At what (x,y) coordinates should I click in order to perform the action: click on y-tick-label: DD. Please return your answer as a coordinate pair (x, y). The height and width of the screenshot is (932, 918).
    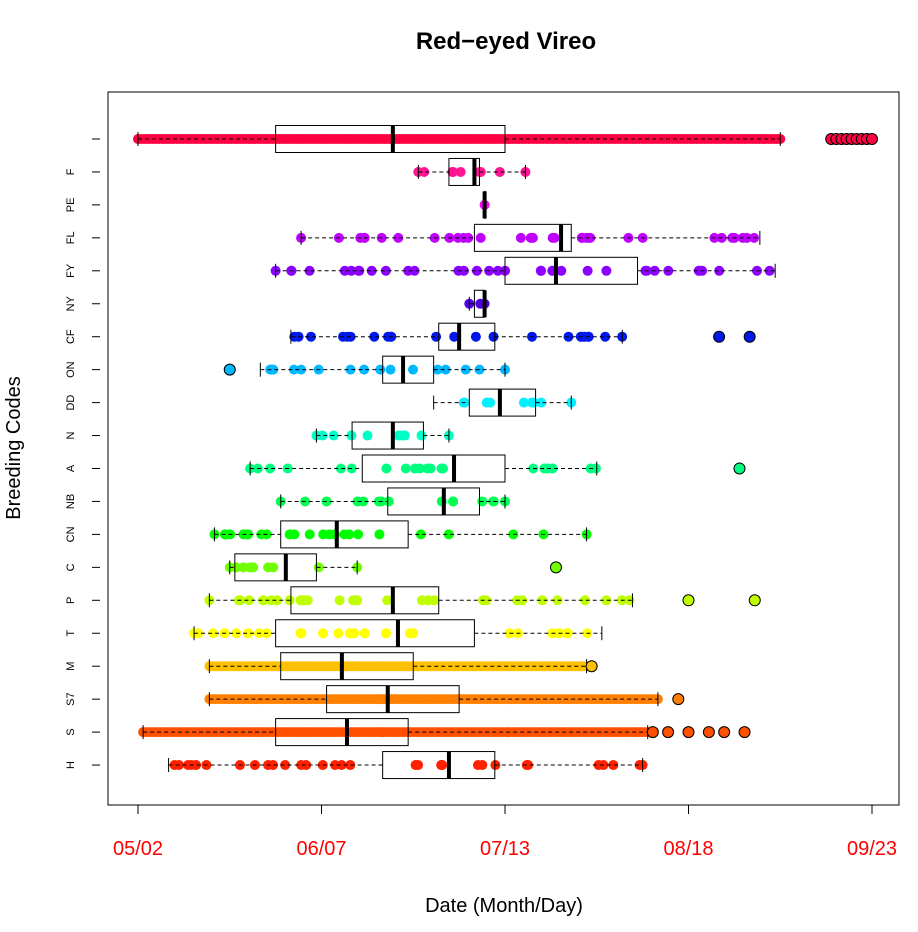
    Looking at the image, I should click on (71, 403).